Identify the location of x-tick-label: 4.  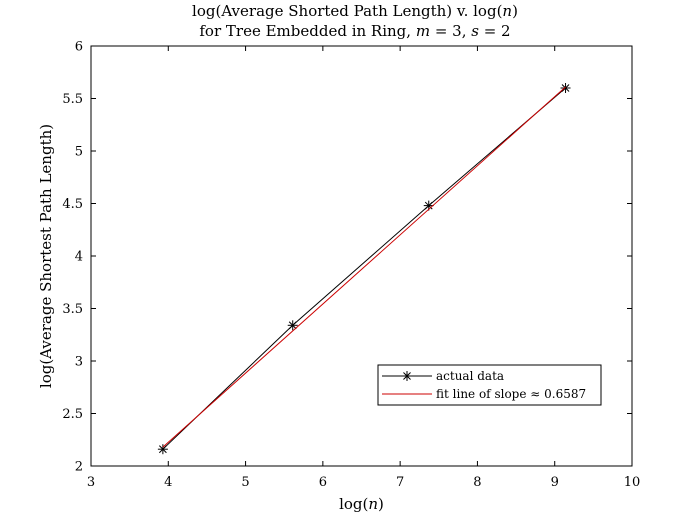
(168, 482).